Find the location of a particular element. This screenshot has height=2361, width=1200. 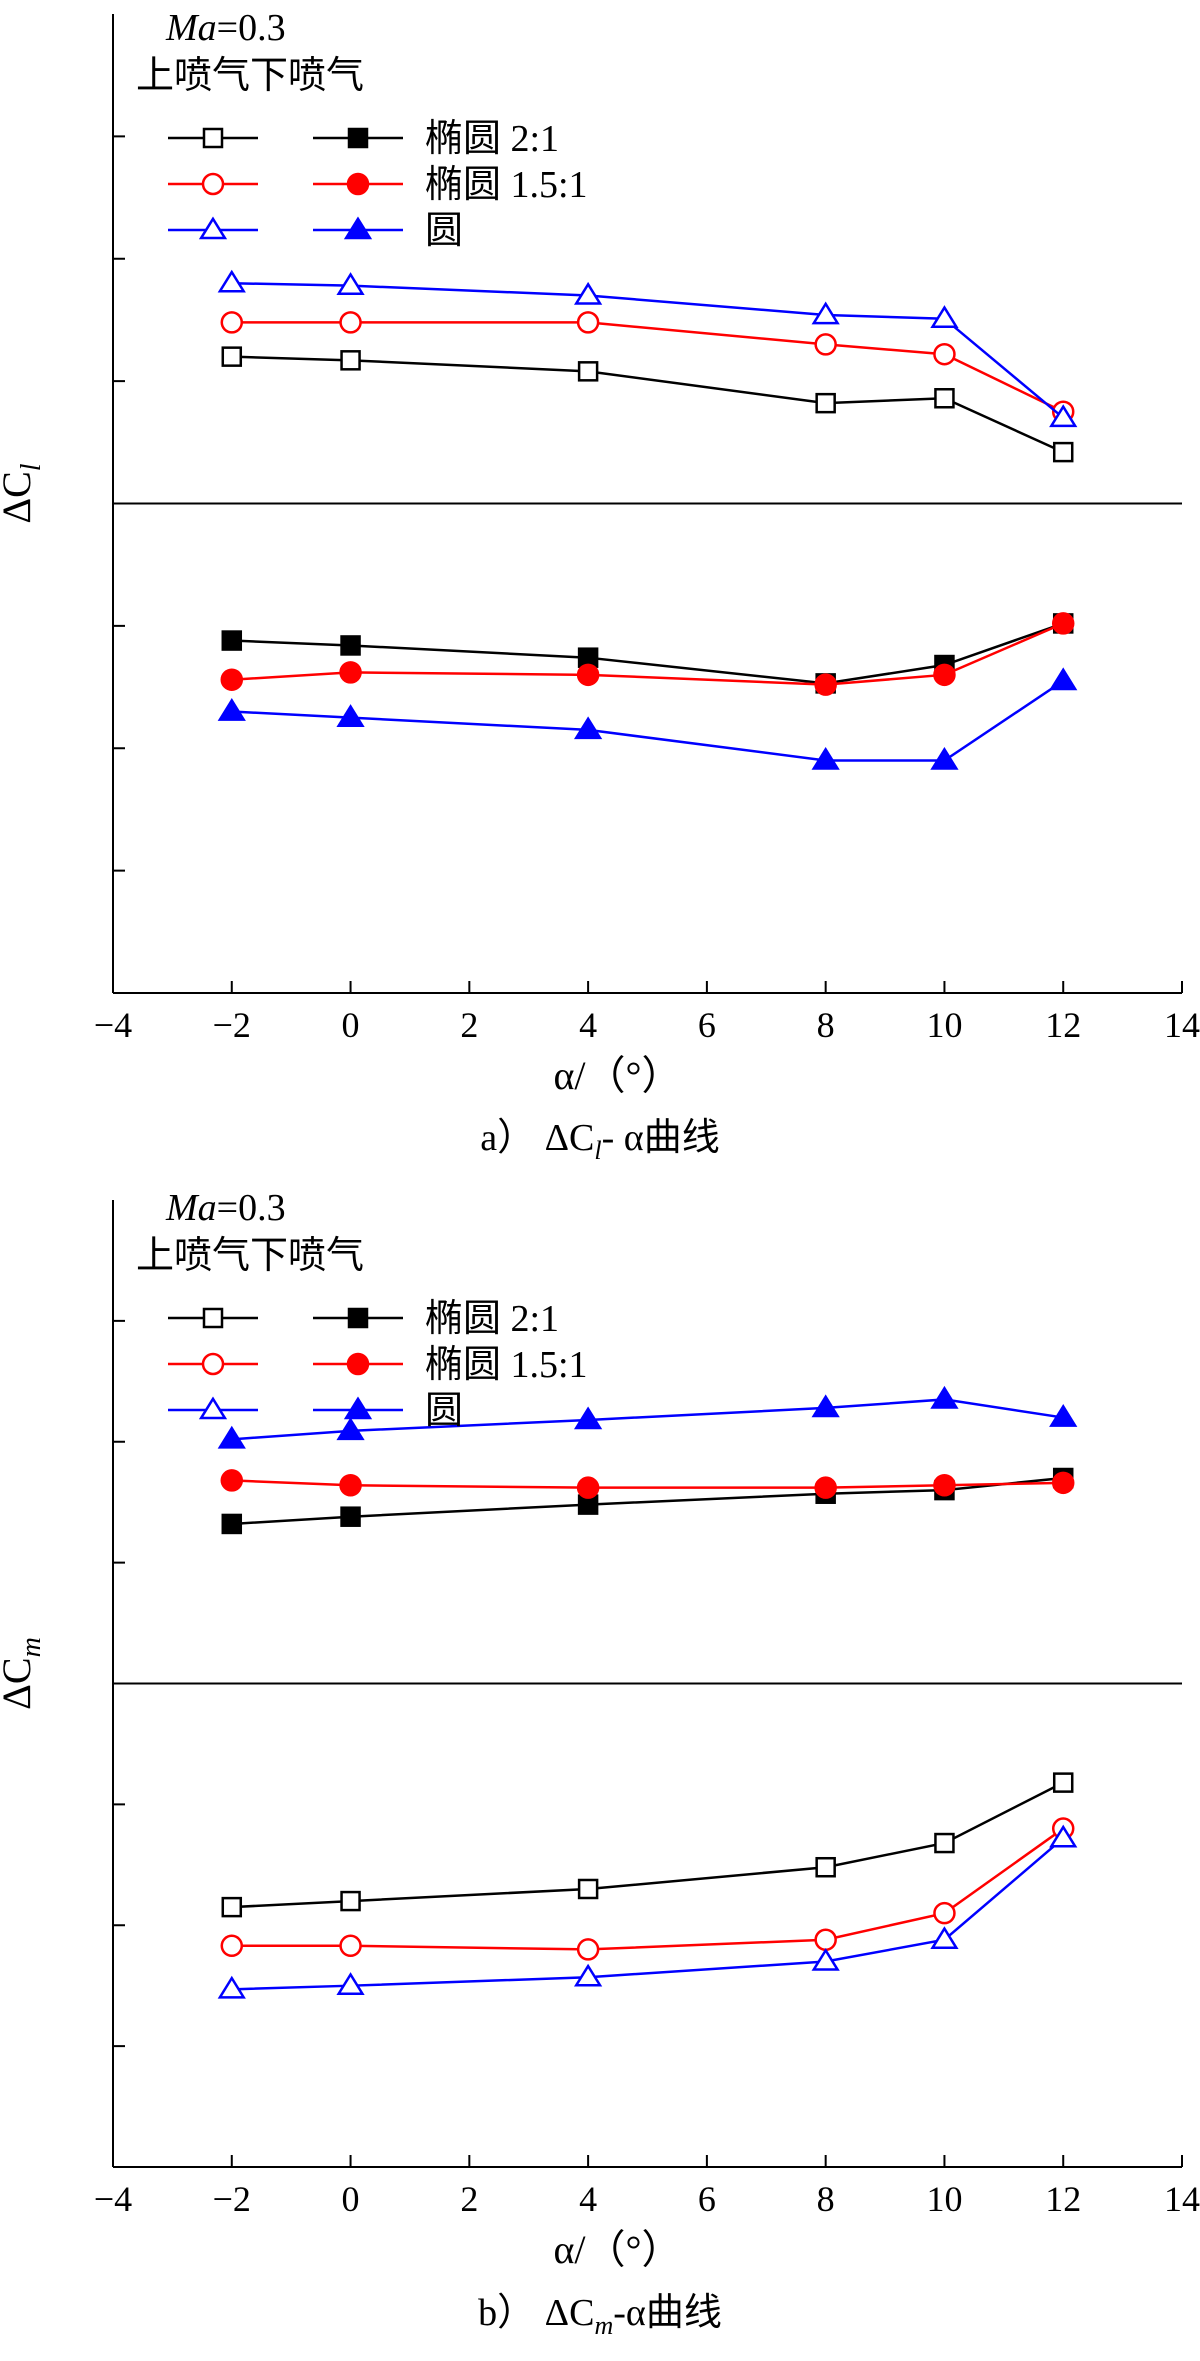

panel-caption: b） ΔCm-α曲线 is located at coordinates (600, 2316).